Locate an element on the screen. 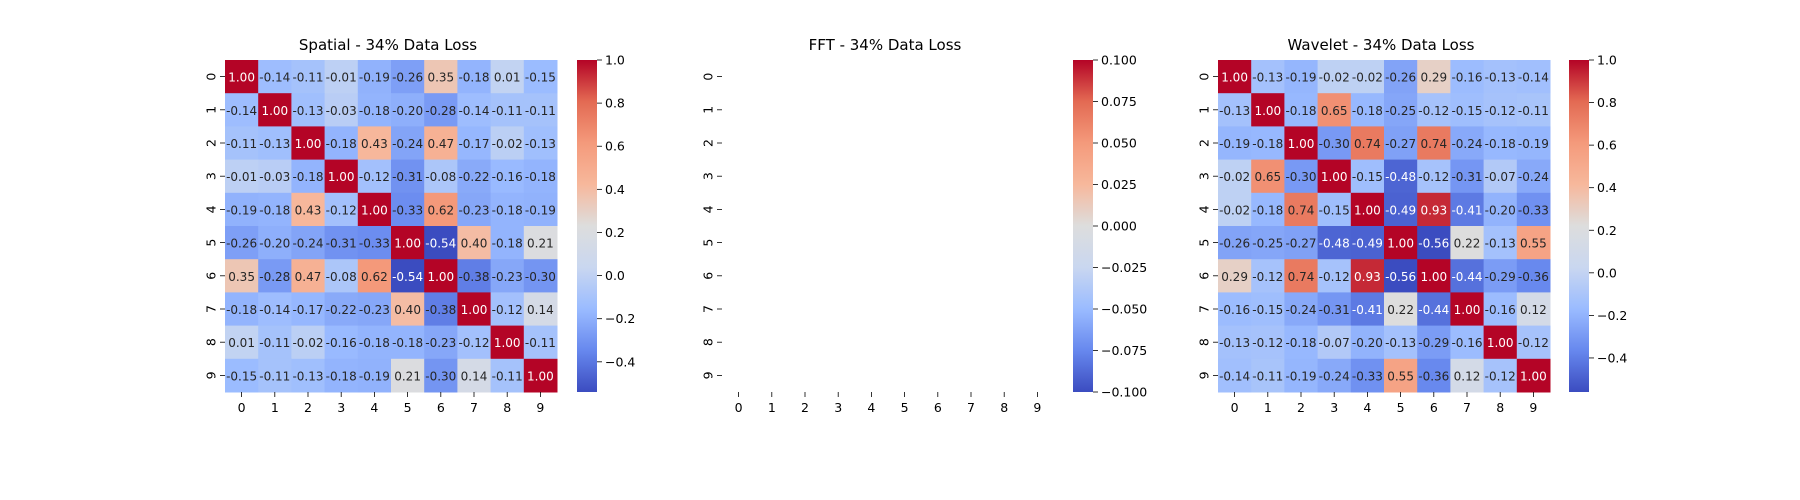  colorbar-tick-label: −0.050 is located at coordinates (1124, 309).